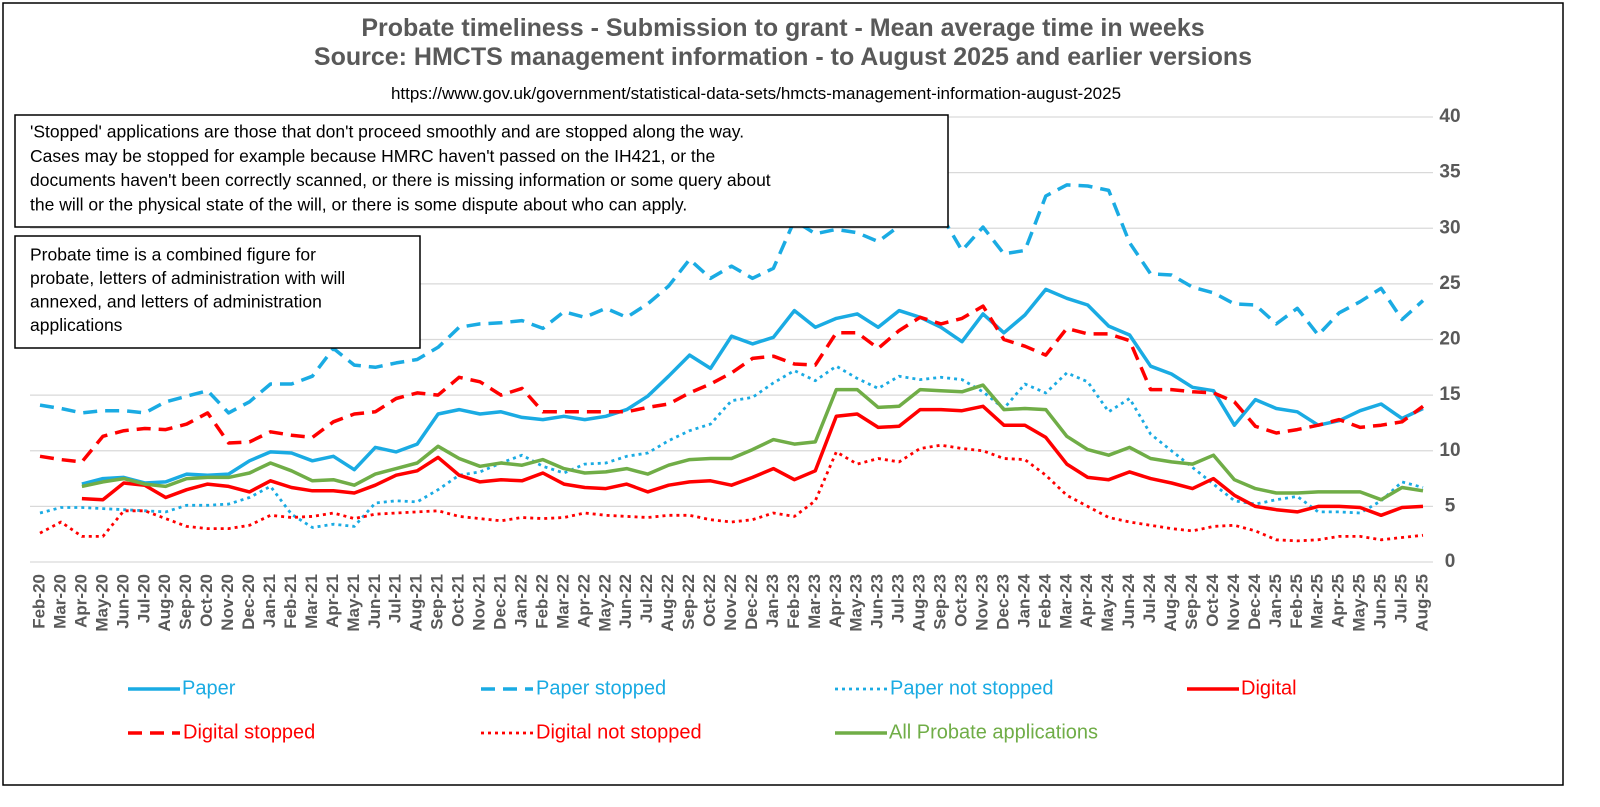 The width and height of the screenshot is (1600, 807). I want to click on x-tick-label: Aug-21, so click(416, 603).